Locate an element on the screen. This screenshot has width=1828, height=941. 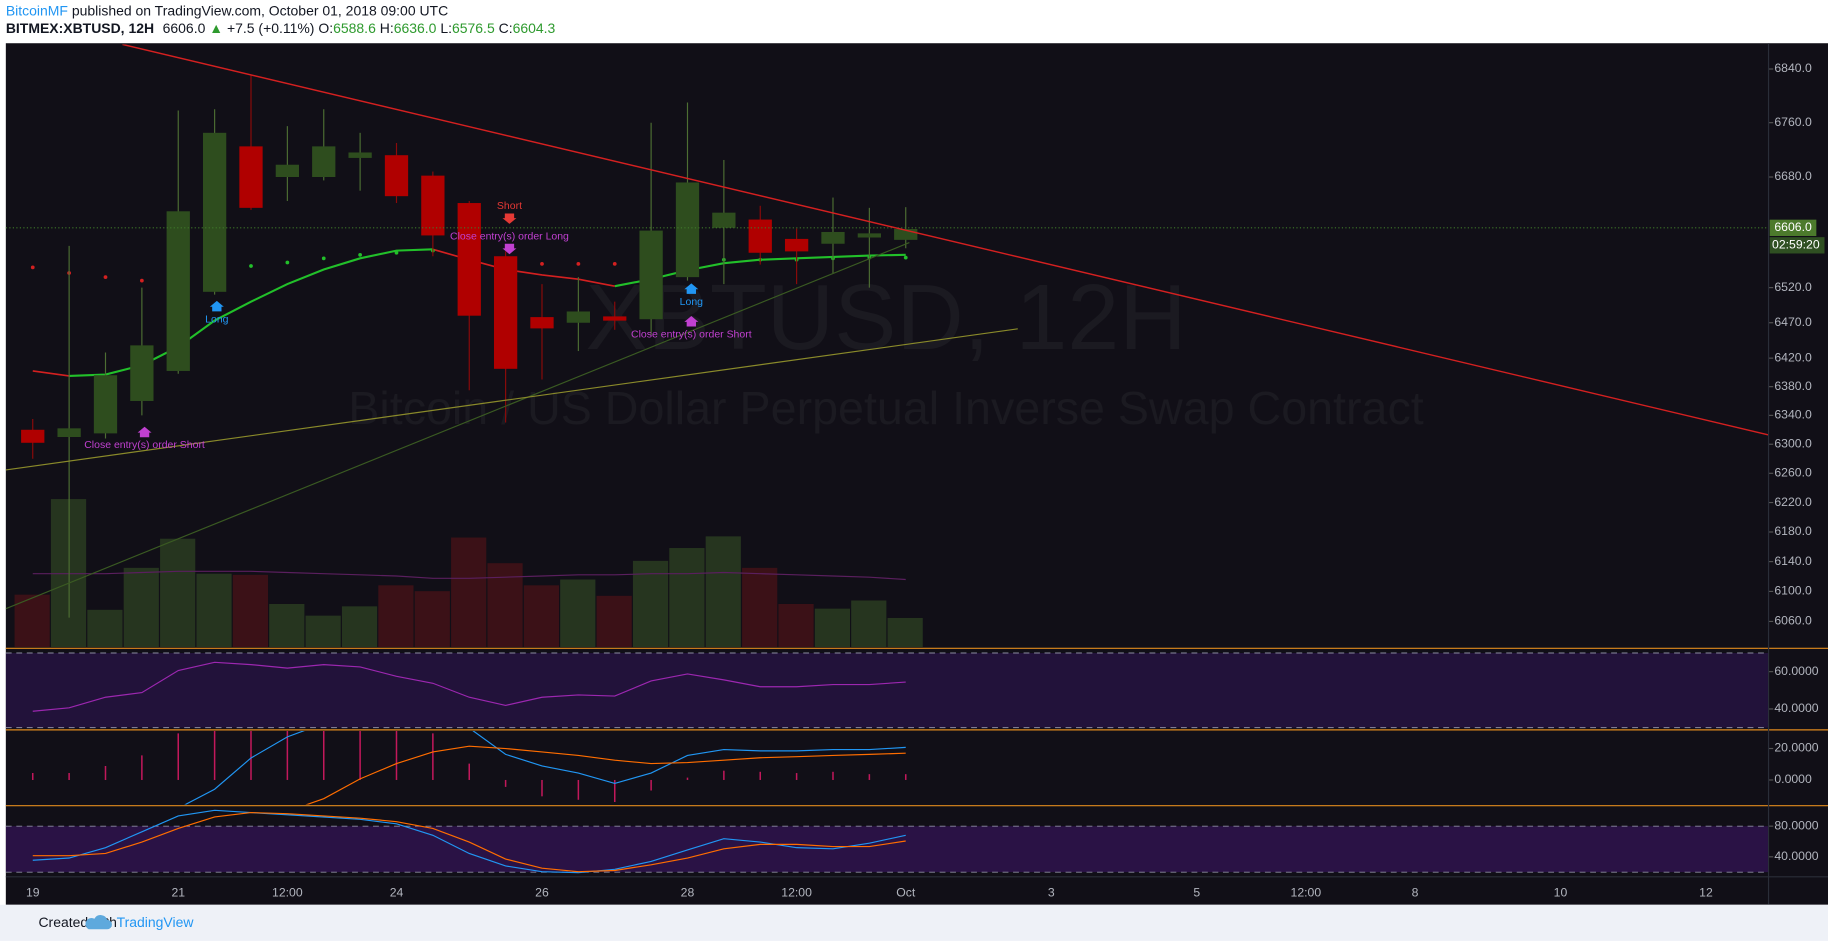
x-tick-label: 28 is located at coordinates (688, 892).